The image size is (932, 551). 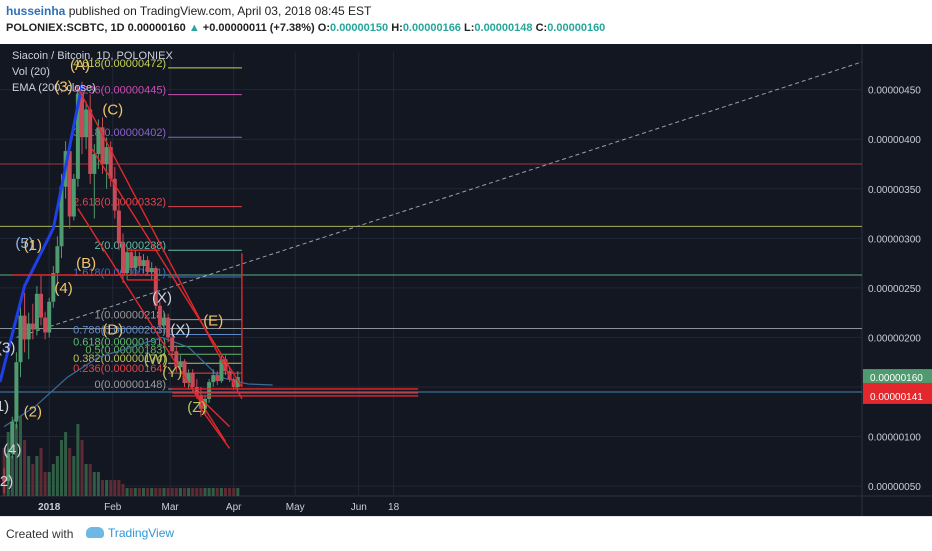 I want to click on wave-label: (A), so click(x=80, y=65).